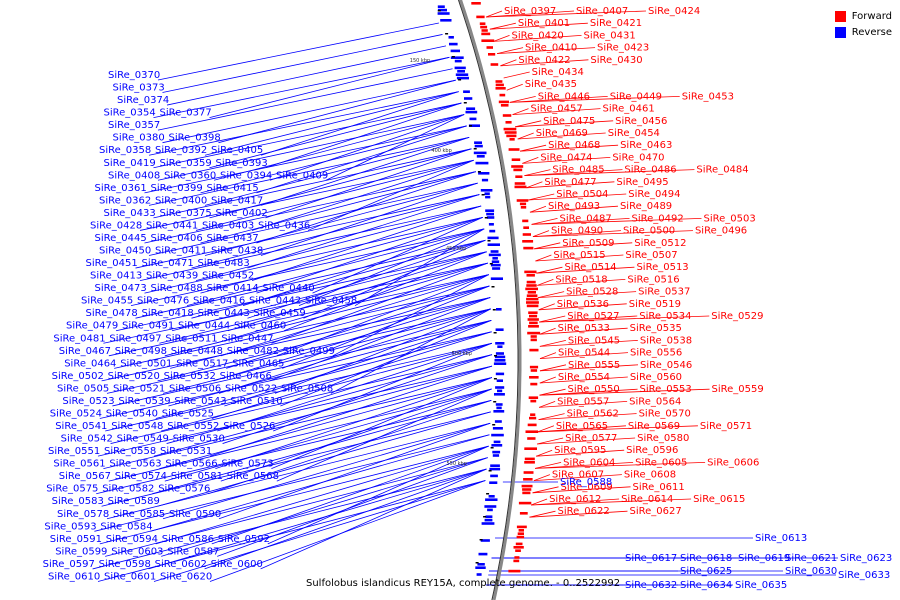 The image size is (900, 600). What do you see at coordinates (134, 501) in the screenshot?
I see `gene-label: SiRe_0589` at bounding box center [134, 501].